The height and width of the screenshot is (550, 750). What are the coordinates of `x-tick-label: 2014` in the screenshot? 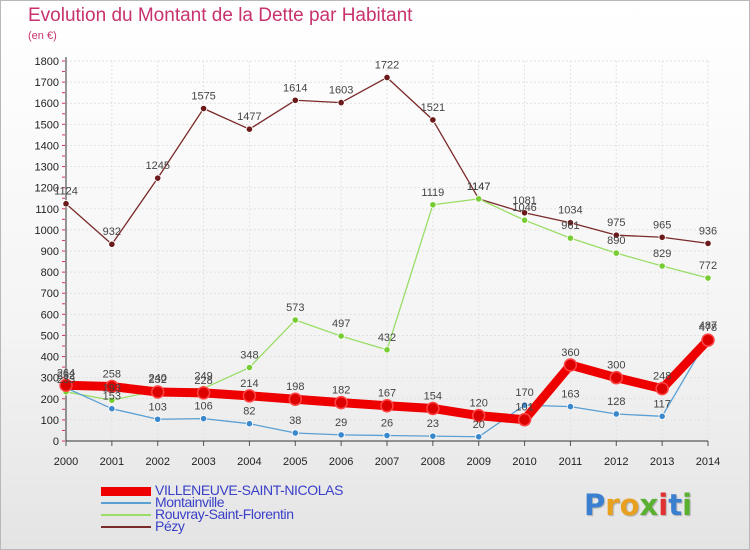 It's located at (708, 462).